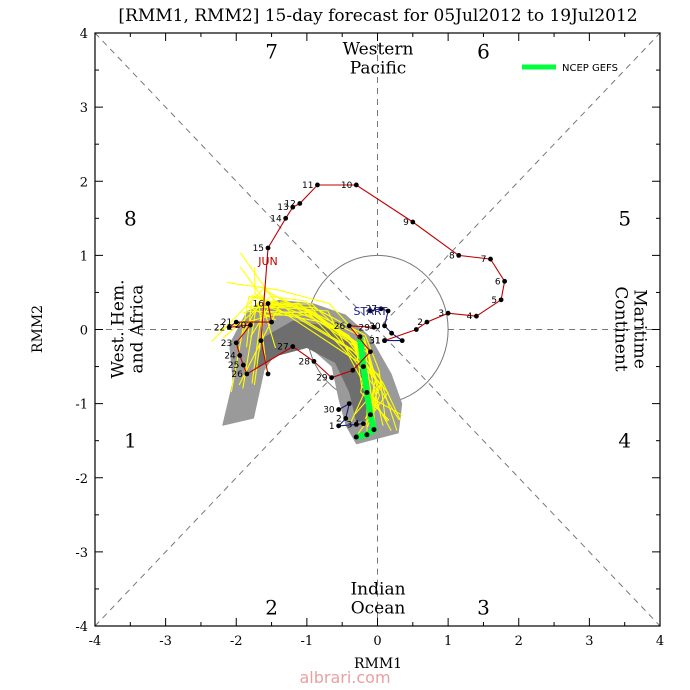  Describe the element at coordinates (230, 356) in the screenshot. I see `previous-month-day-label: 24` at that location.